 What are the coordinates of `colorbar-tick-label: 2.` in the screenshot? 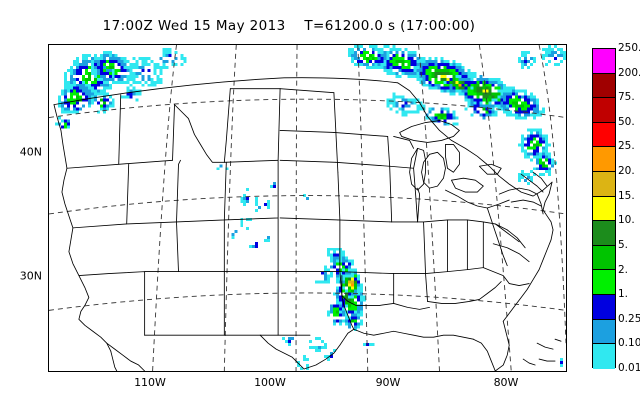 It's located at (623, 269).